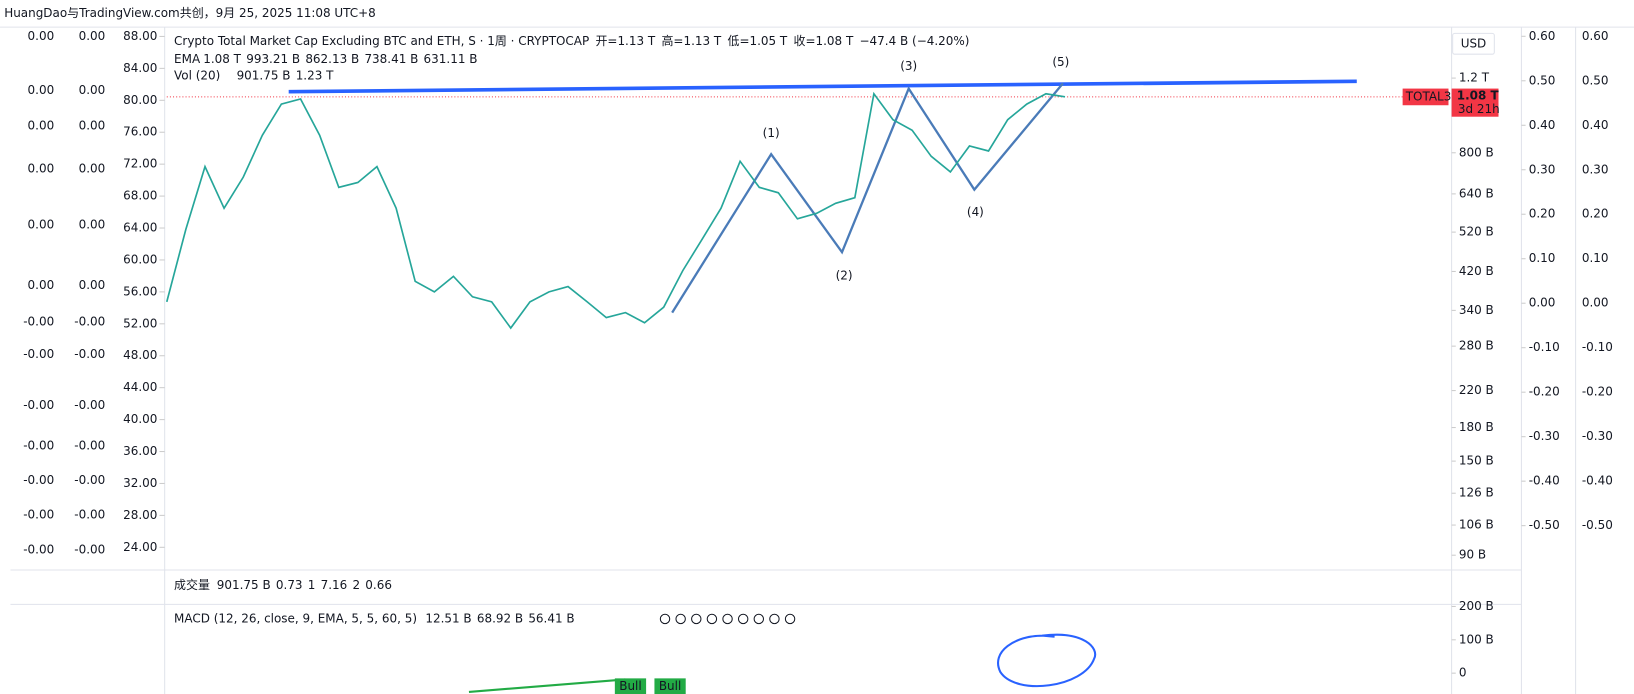 The image size is (1634, 694). Describe the element at coordinates (140, 196) in the screenshot. I see `left-axis-label: 68.00` at that location.